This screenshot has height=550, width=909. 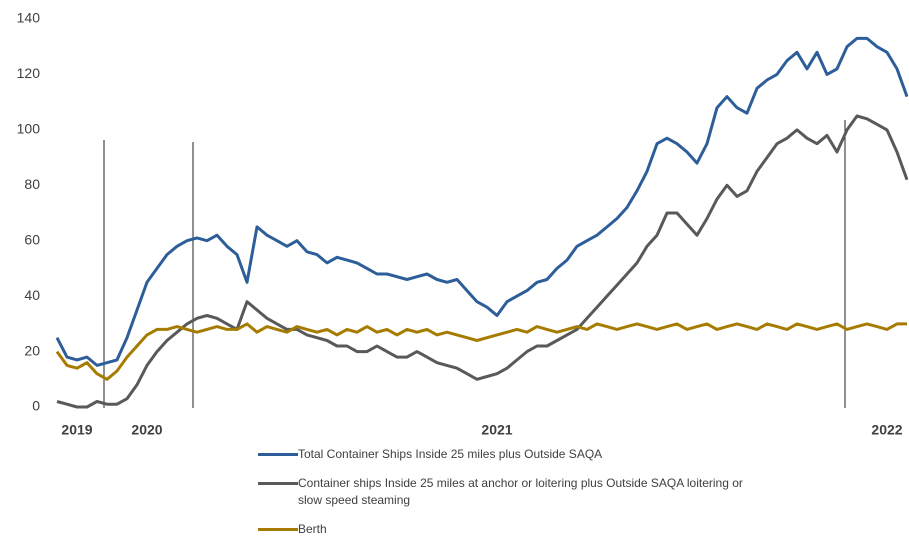 What do you see at coordinates (29, 73) in the screenshot?
I see `y-tick-label: 120` at bounding box center [29, 73].